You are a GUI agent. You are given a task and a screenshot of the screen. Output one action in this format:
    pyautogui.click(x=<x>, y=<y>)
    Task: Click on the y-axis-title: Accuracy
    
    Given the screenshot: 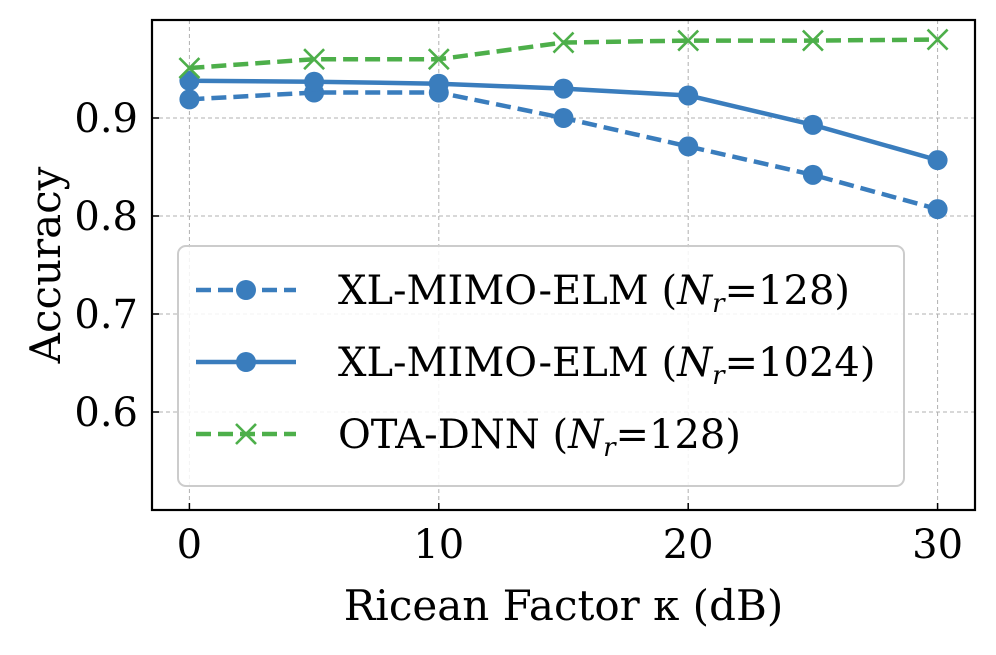 What is the action you would take?
    pyautogui.click(x=45, y=265)
    